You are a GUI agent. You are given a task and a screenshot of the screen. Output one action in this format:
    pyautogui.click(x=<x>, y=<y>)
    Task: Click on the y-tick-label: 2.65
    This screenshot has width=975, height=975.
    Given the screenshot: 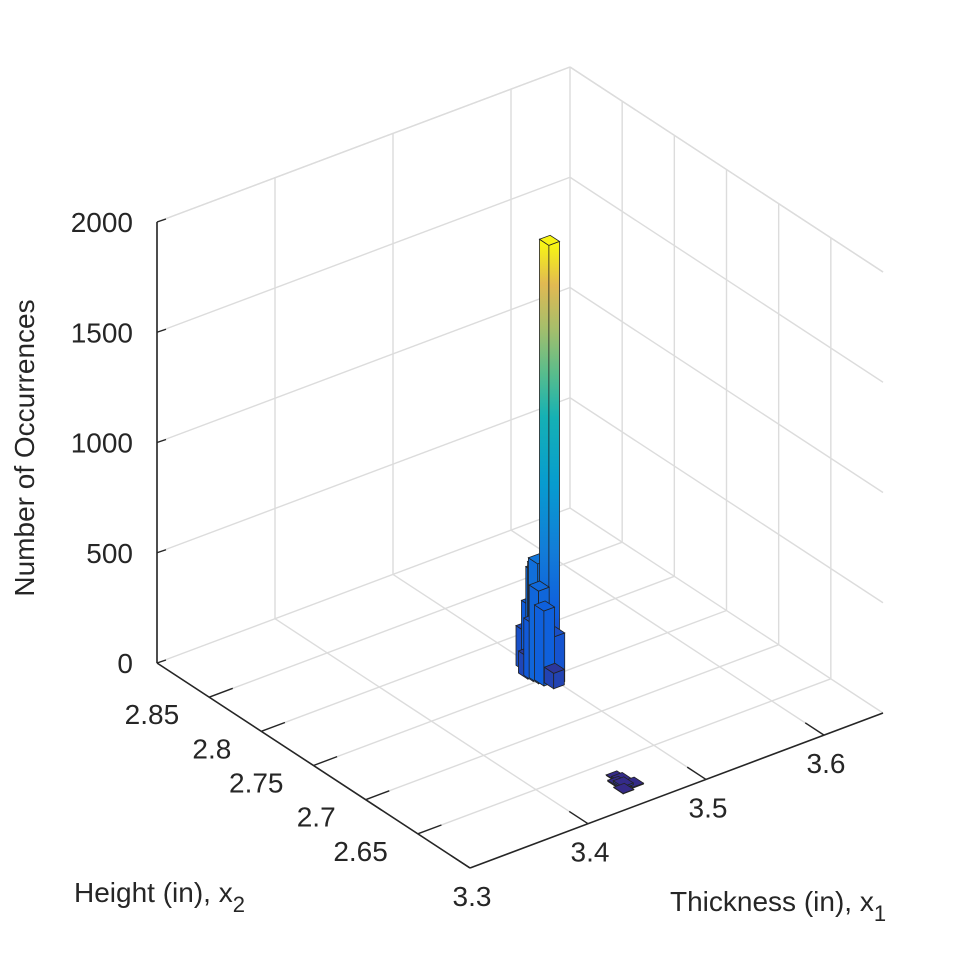 What is the action you would take?
    pyautogui.click(x=360, y=851)
    